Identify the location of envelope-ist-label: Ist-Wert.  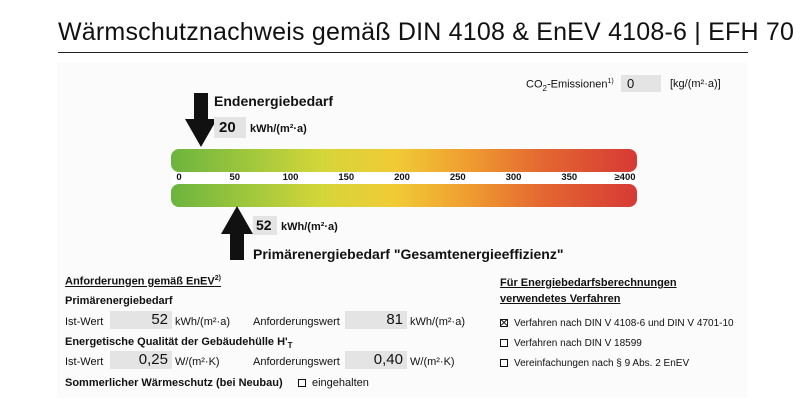
(84, 362).